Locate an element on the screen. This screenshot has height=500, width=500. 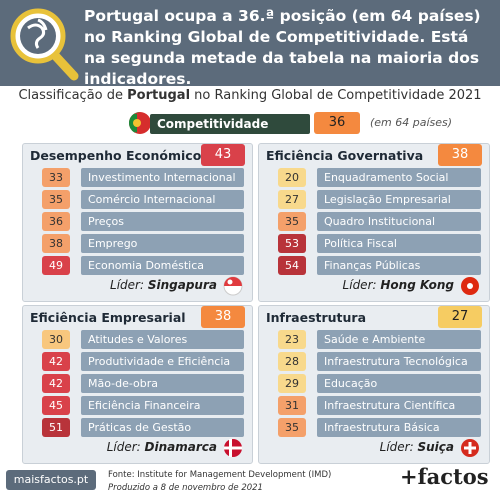
row-label: Legislação Empresarial is located at coordinates (399, 199).